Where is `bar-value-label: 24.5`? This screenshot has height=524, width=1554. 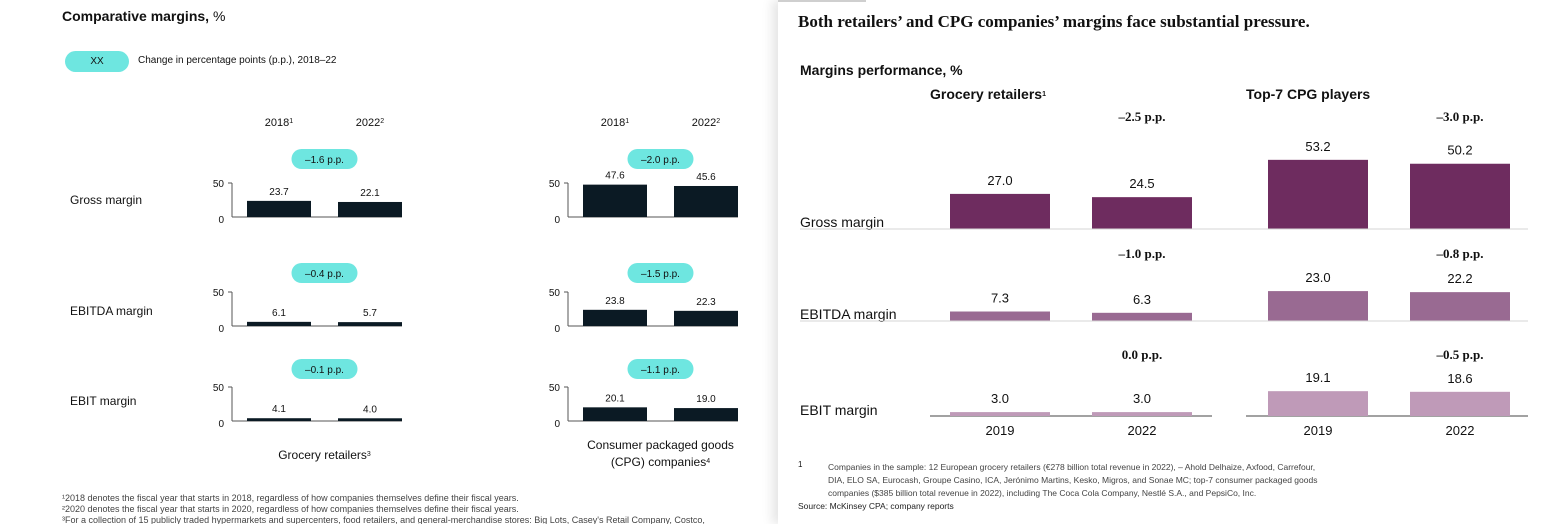 bar-value-label: 24.5 is located at coordinates (1141, 183).